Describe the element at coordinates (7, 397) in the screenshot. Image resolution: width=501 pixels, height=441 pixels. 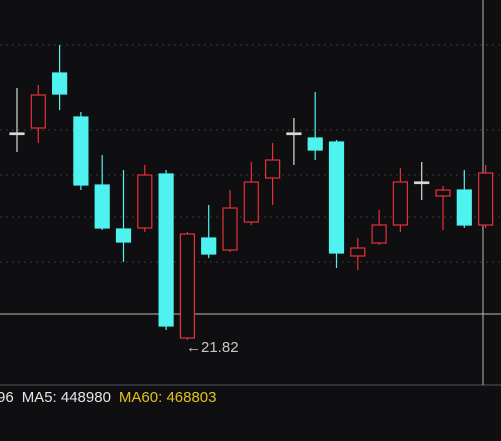
I see `legend-entry: 96` at that location.